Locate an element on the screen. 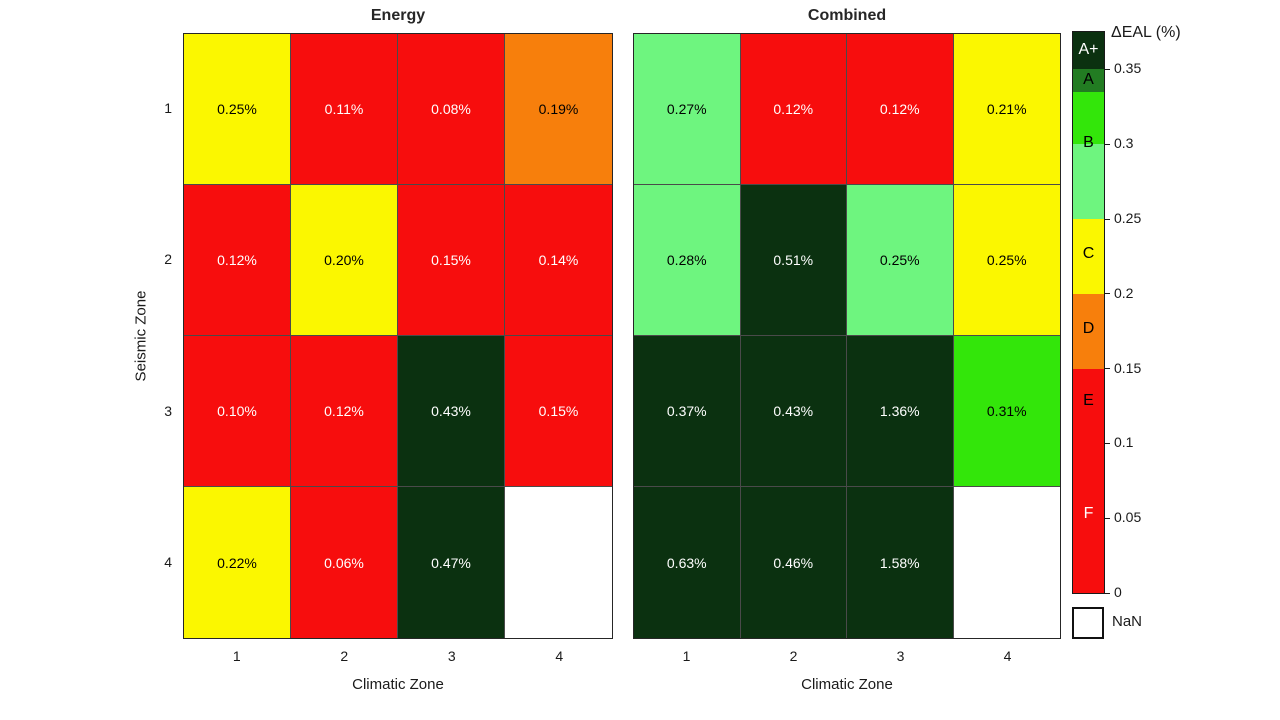  heatmap-cell: 0.21% is located at coordinates (1006, 109).